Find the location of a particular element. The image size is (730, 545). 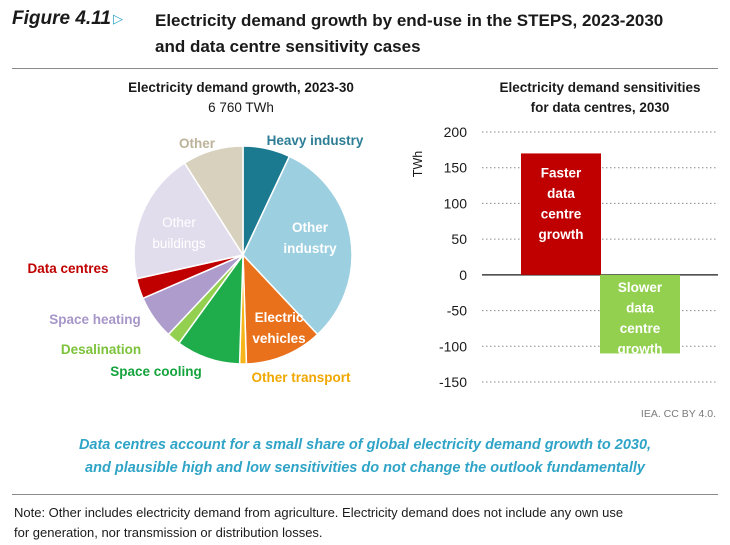

y-tick-label: -150 is located at coordinates (453, 382).